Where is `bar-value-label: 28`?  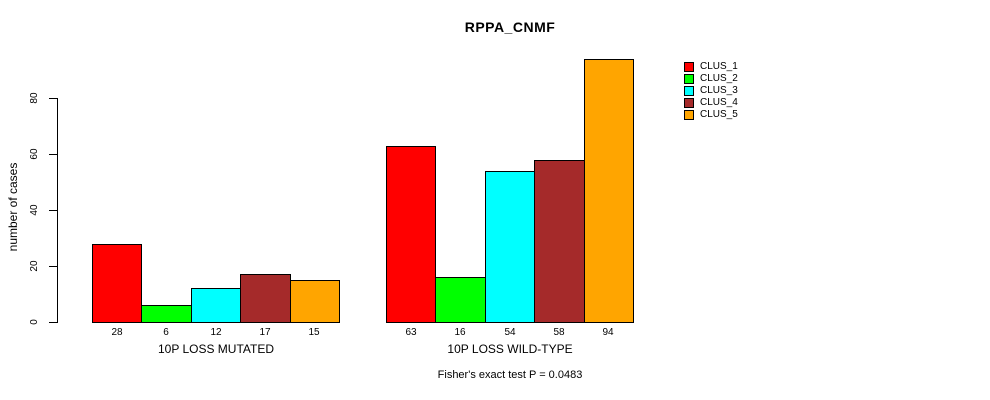
bar-value-label: 28 is located at coordinates (117, 332).